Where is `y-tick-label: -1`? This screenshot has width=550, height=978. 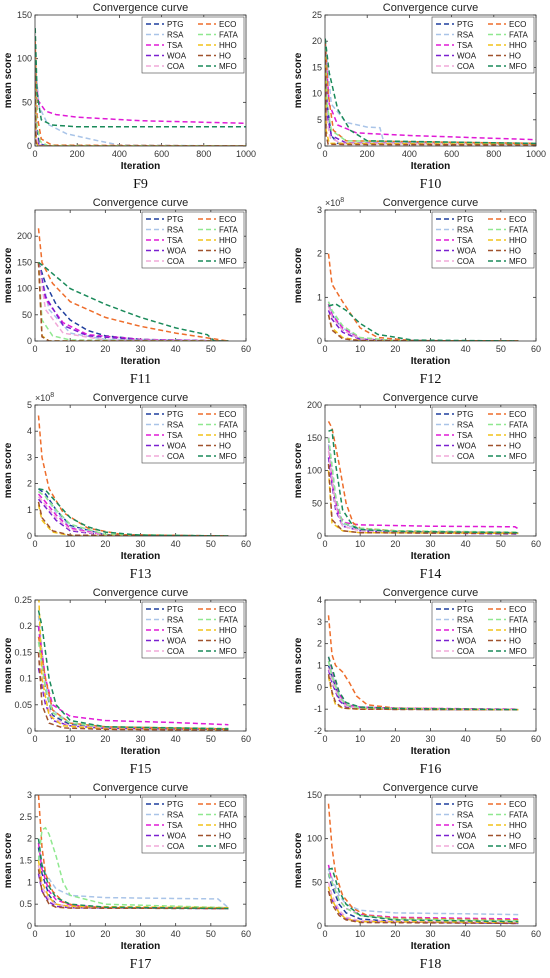
y-tick-label: -1 is located at coordinates (318, 709).